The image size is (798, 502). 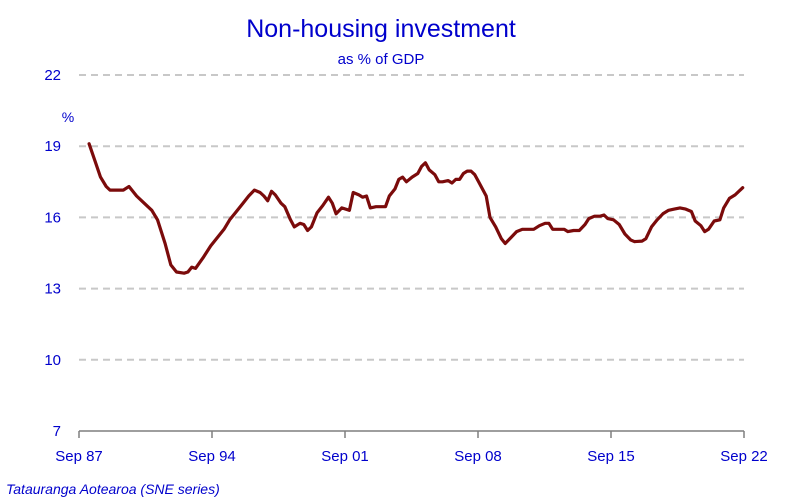 What do you see at coordinates (79, 456) in the screenshot?
I see `x-tick-label: Sep 87` at bounding box center [79, 456].